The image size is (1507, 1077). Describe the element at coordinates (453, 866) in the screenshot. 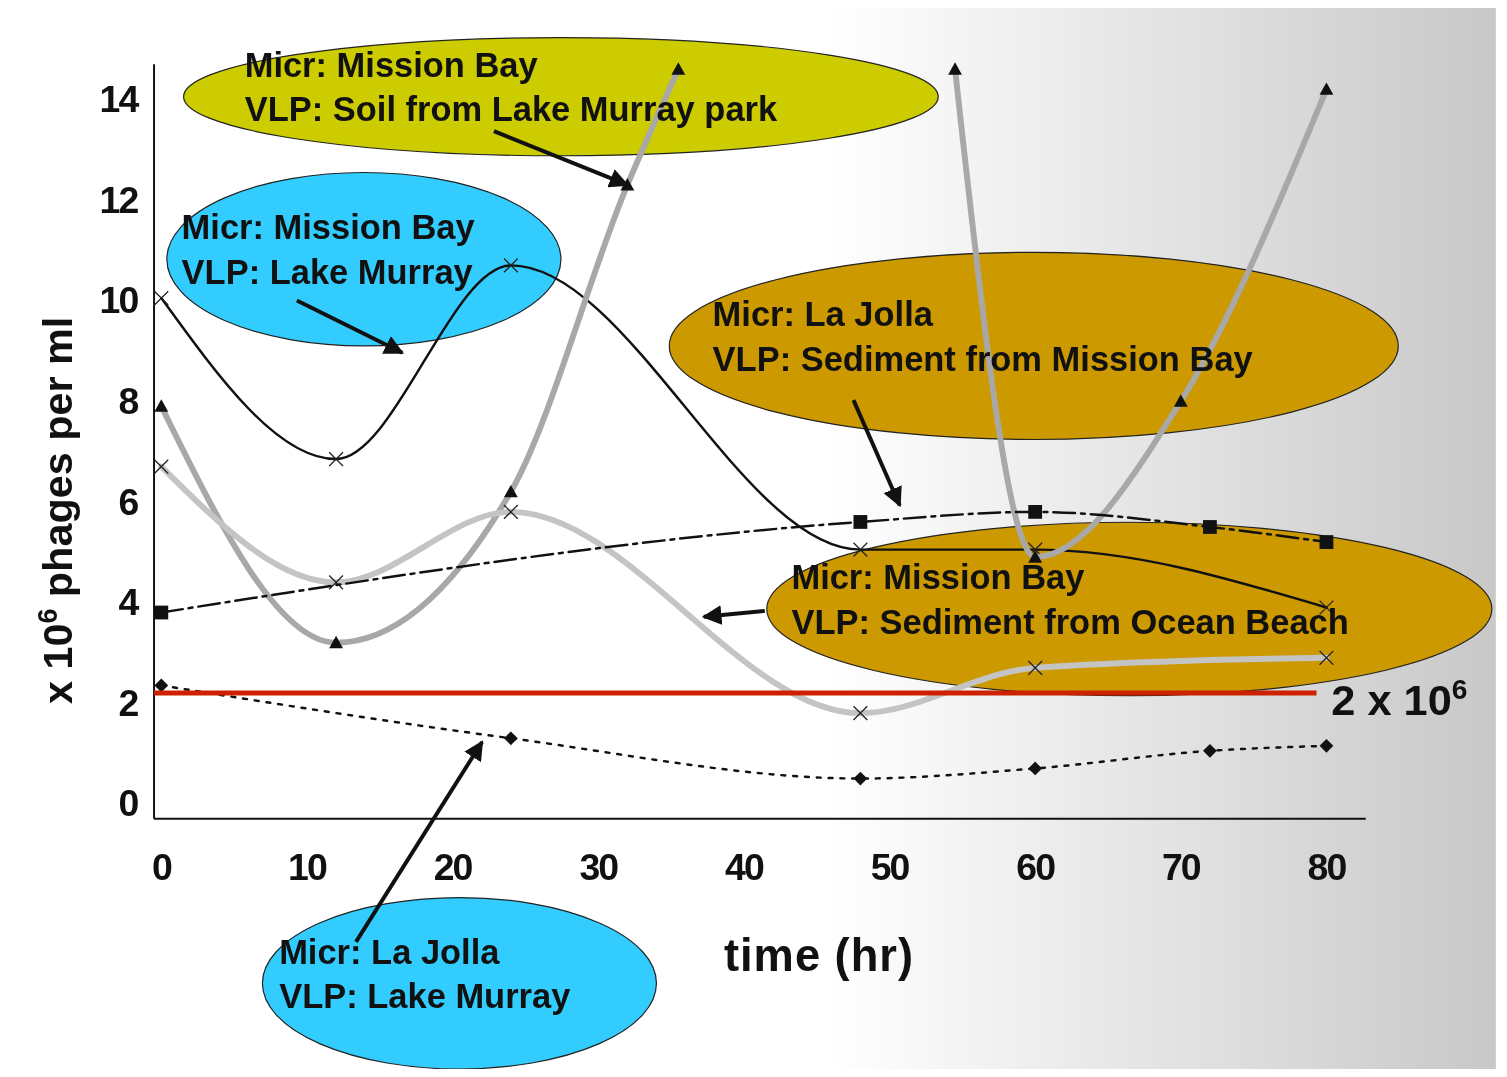

I see `x-tick-label: 20` at that location.